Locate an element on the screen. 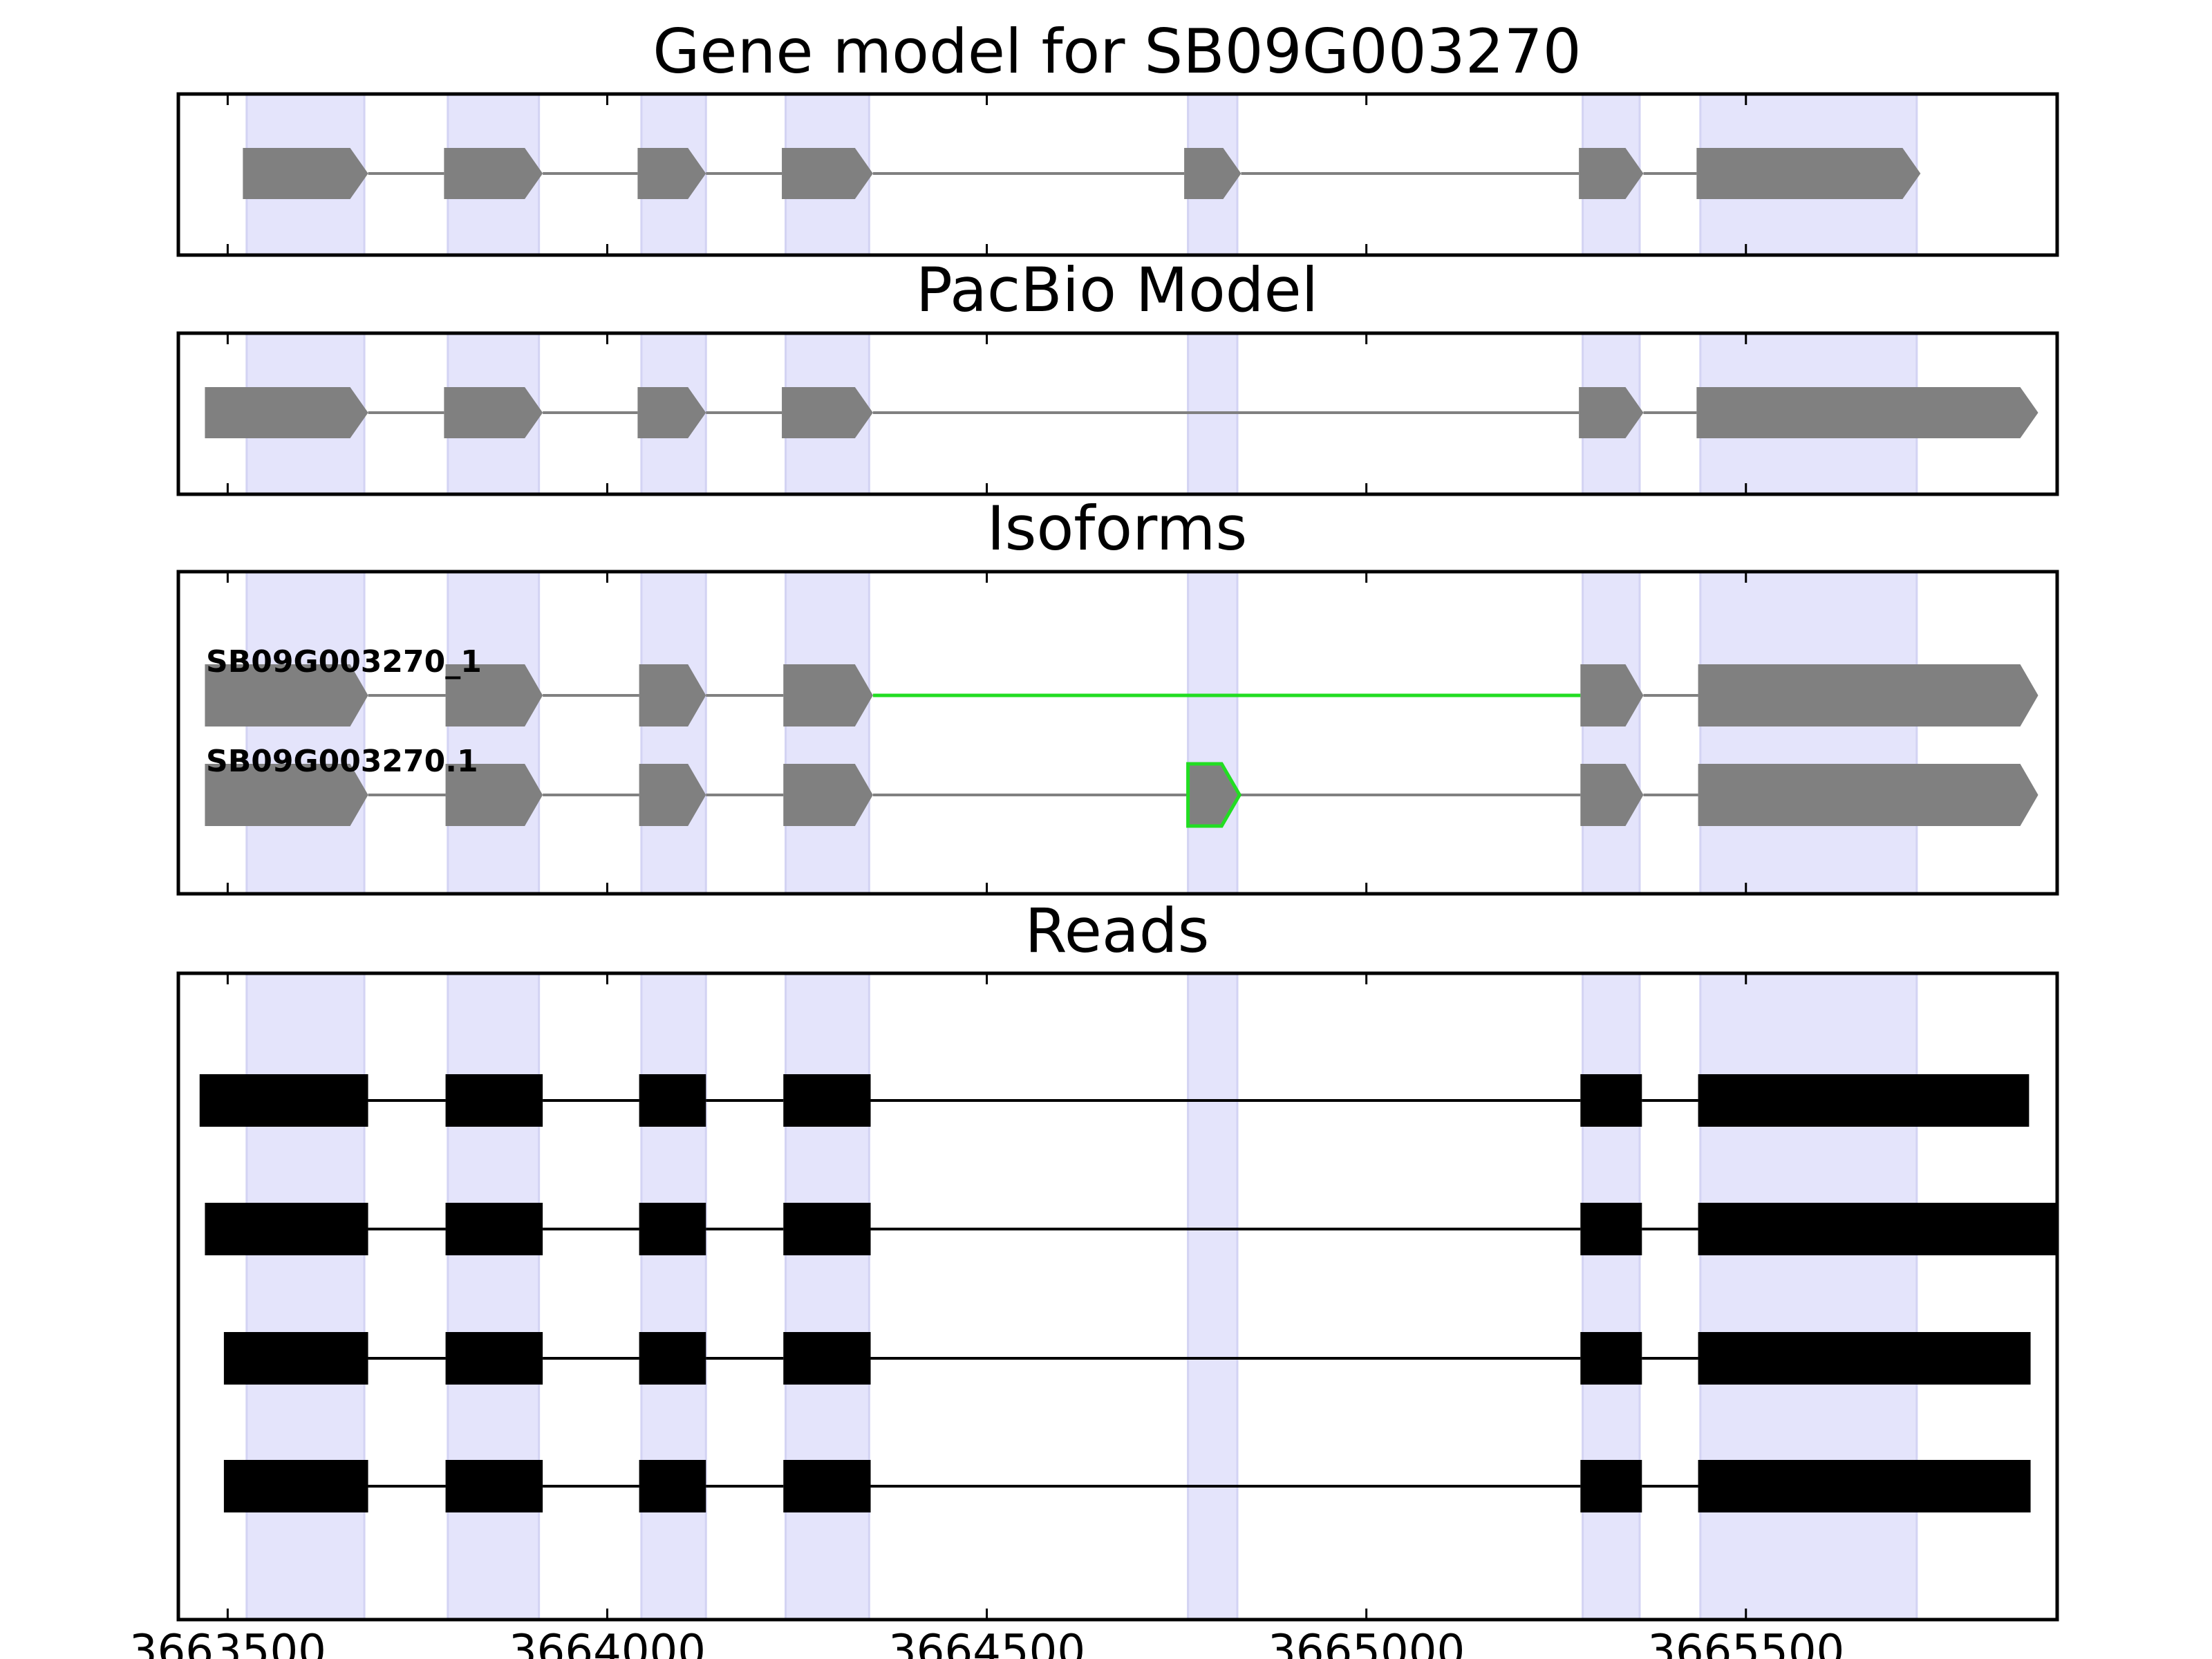  pacbio-model-title: PacBio Model is located at coordinates (1117, 290).